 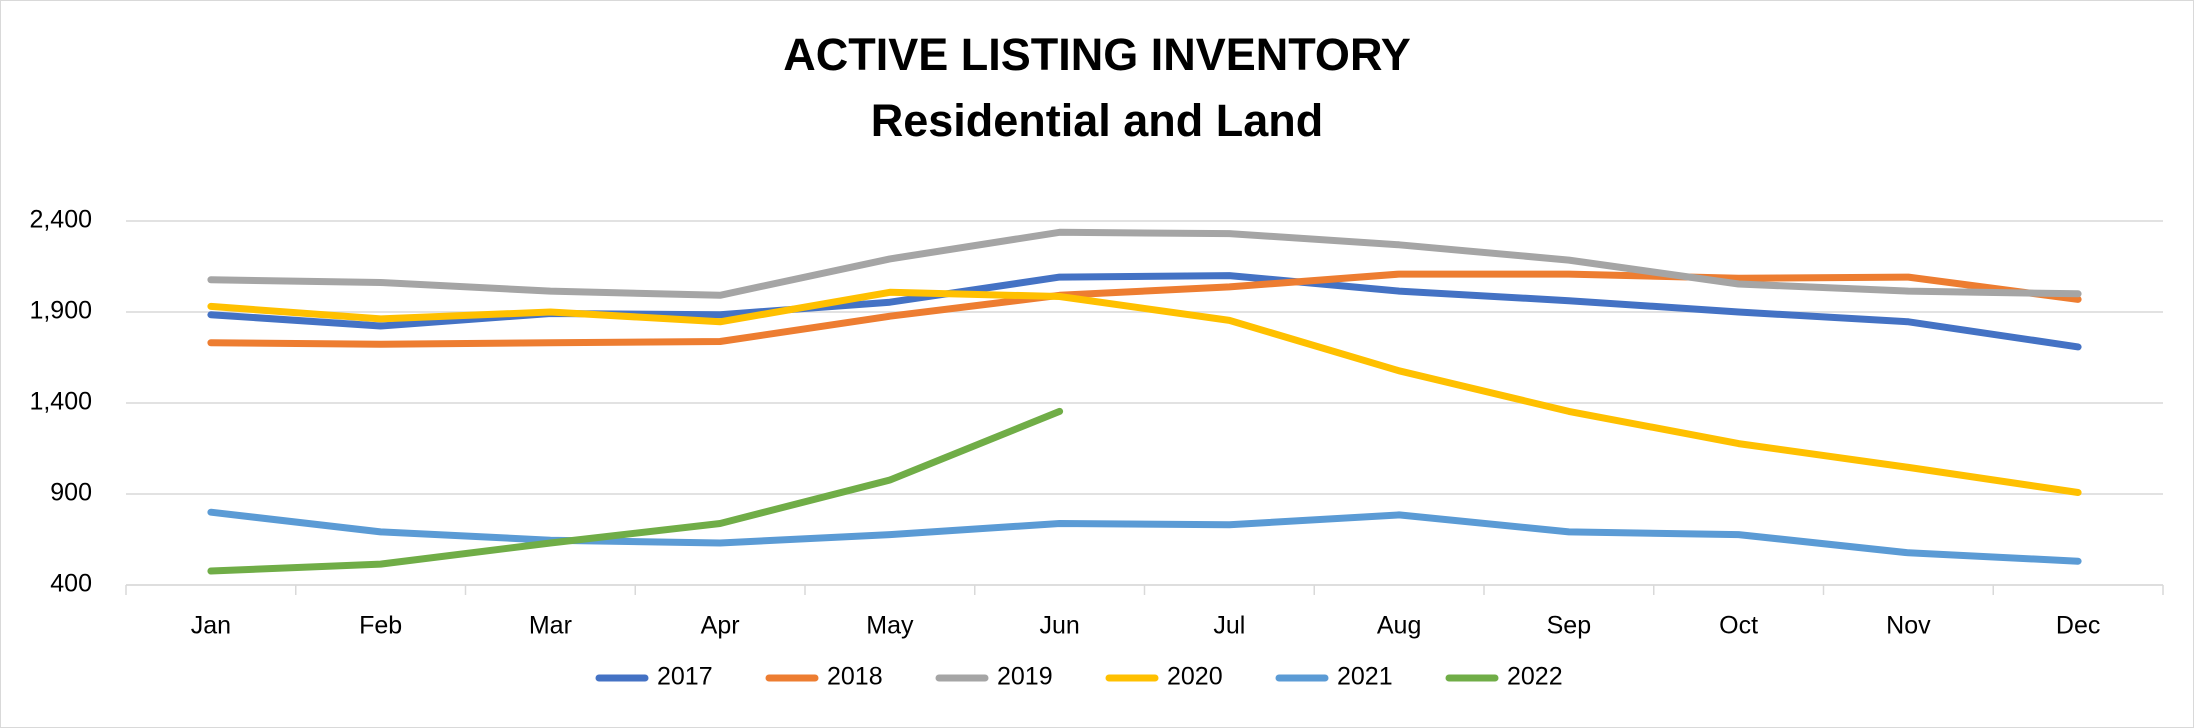 I want to click on x-tick-label: Oct, so click(x=1738, y=626).